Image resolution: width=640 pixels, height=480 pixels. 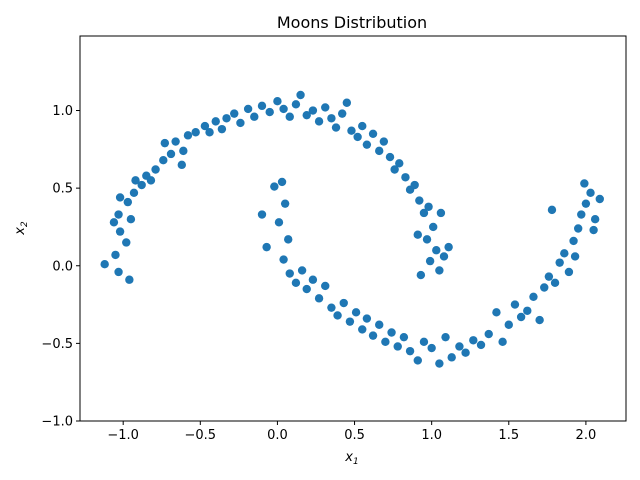 I want to click on y-tick-label: −1.0, so click(x=57, y=422).